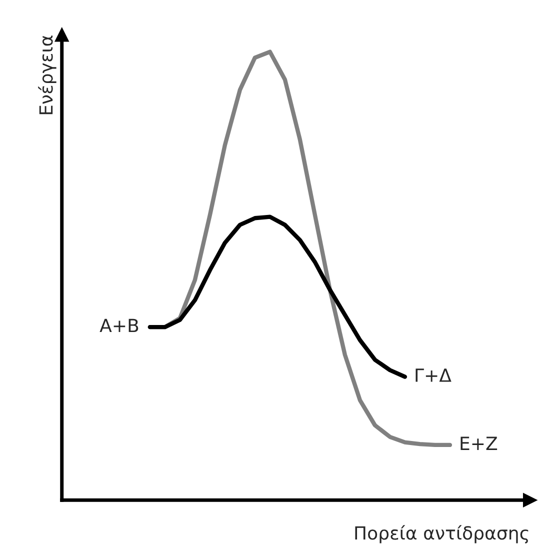 This screenshot has height=552, width=538. Describe the element at coordinates (47, 75) in the screenshot. I see `y-axis-title: Ενέργεια` at that location.